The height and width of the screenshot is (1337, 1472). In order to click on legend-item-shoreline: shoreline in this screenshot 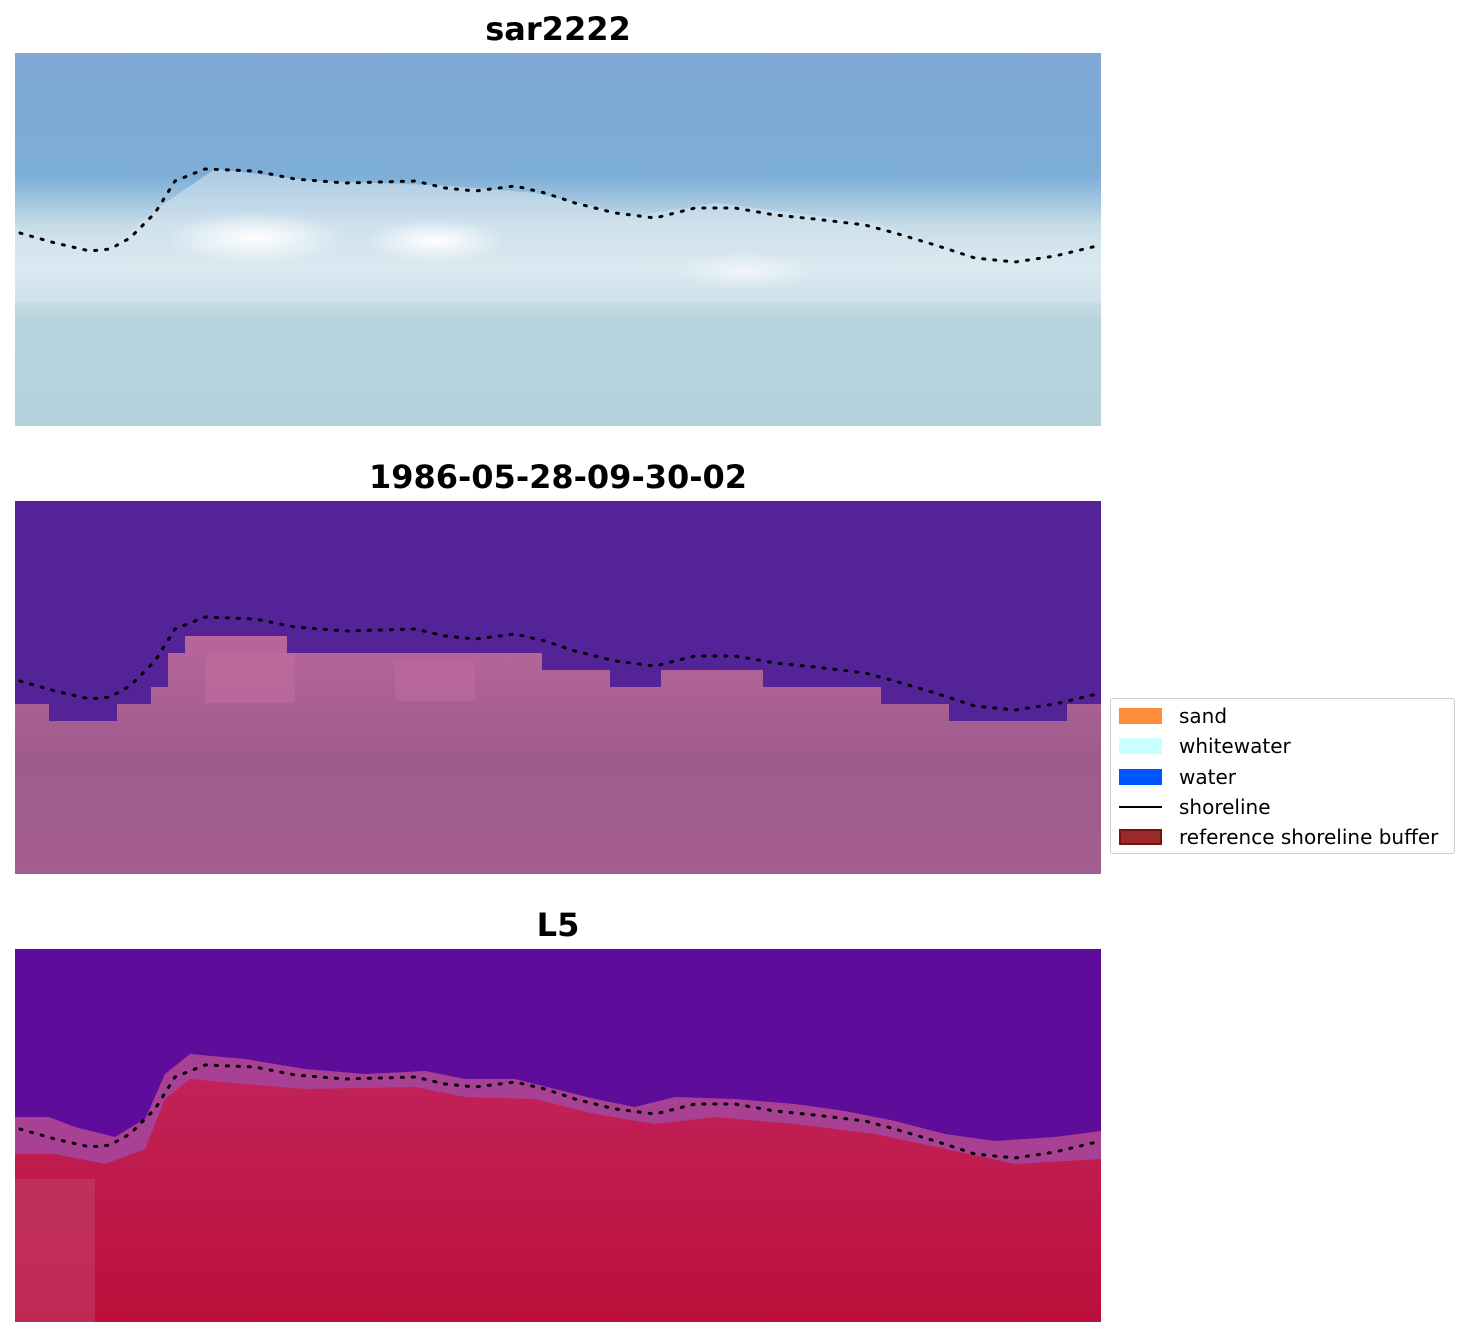, I will do `click(1195, 807)`.